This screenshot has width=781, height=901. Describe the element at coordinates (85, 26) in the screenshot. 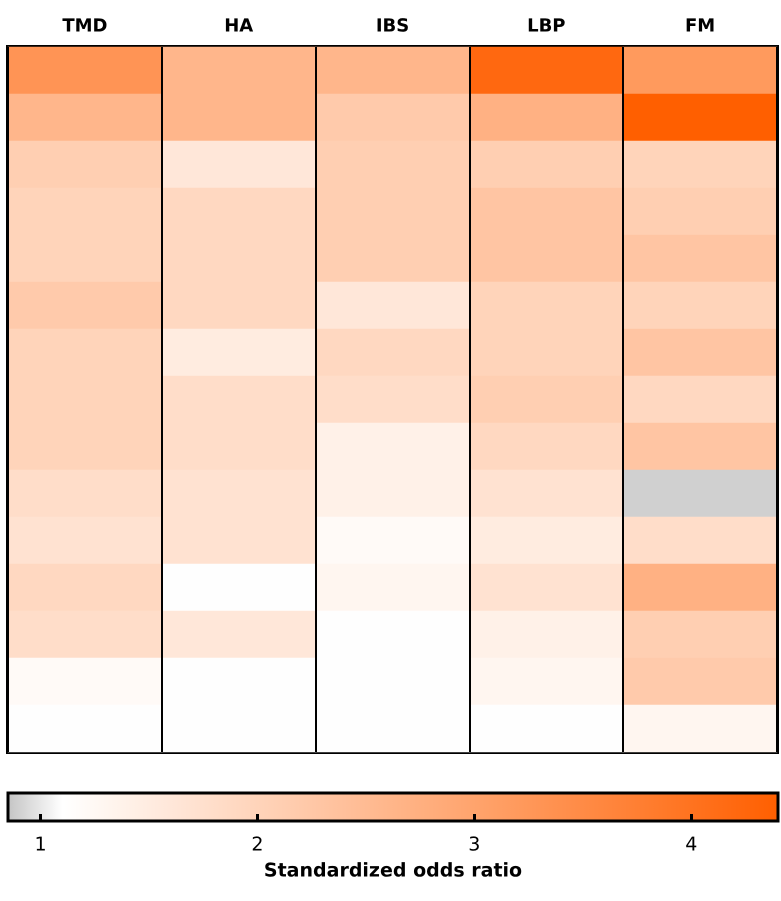

I see `x-tick-label: TMD` at that location.